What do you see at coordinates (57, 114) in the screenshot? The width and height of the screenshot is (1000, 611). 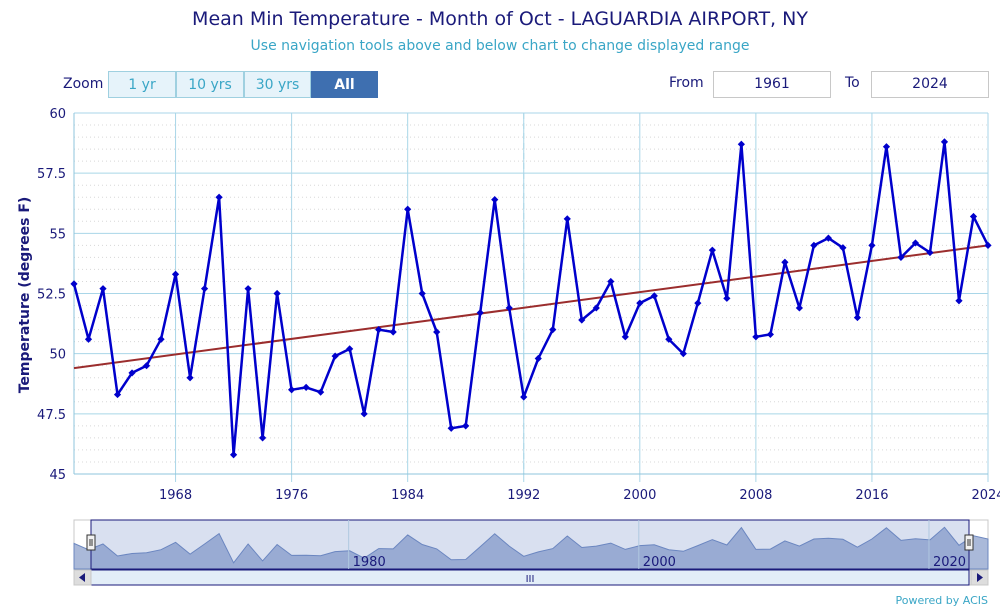 I see `y-tick-label: 60` at bounding box center [57, 114].